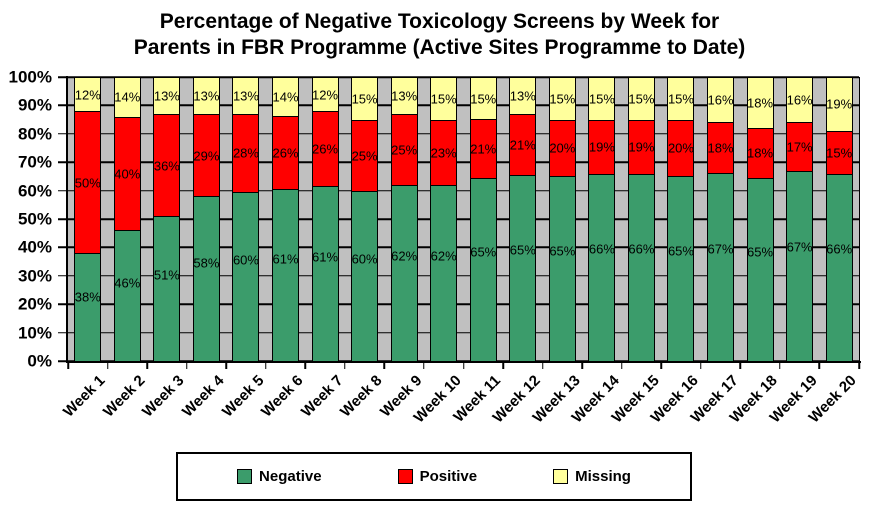 Image resolution: width=879 pixels, height=514 pixels. Describe the element at coordinates (206, 278) in the screenshot. I see `bar-segment-negative: 58%` at that location.